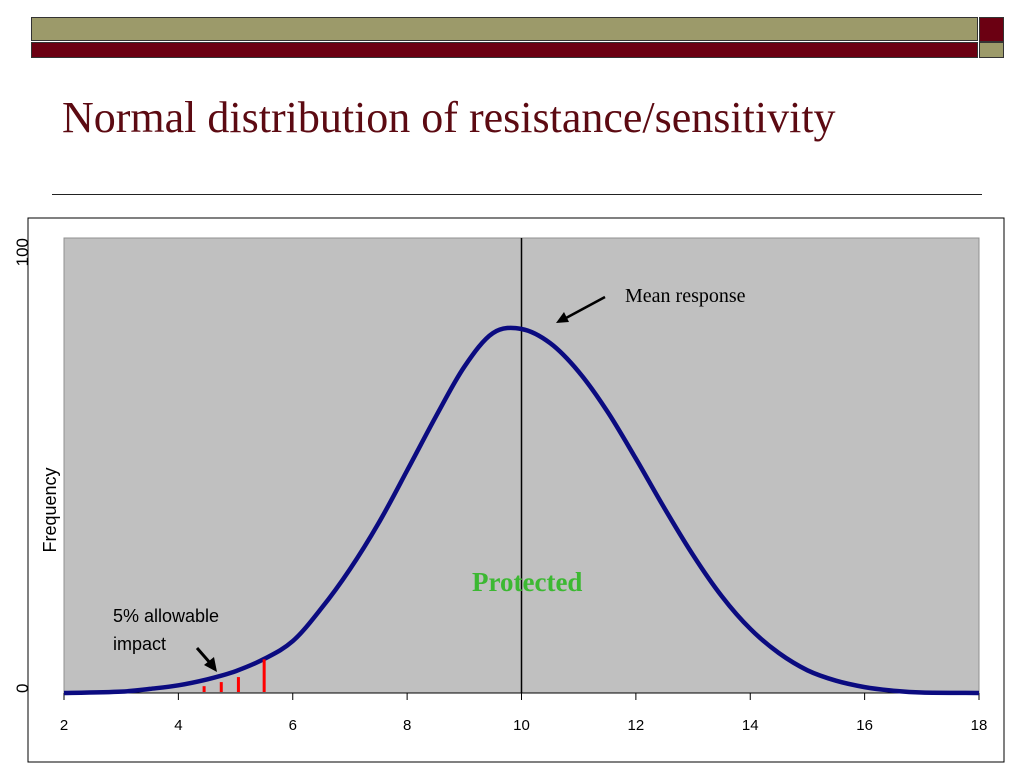 This screenshot has height=768, width=1024. What do you see at coordinates (178, 725) in the screenshot?
I see `x-tick-label: 4` at bounding box center [178, 725].